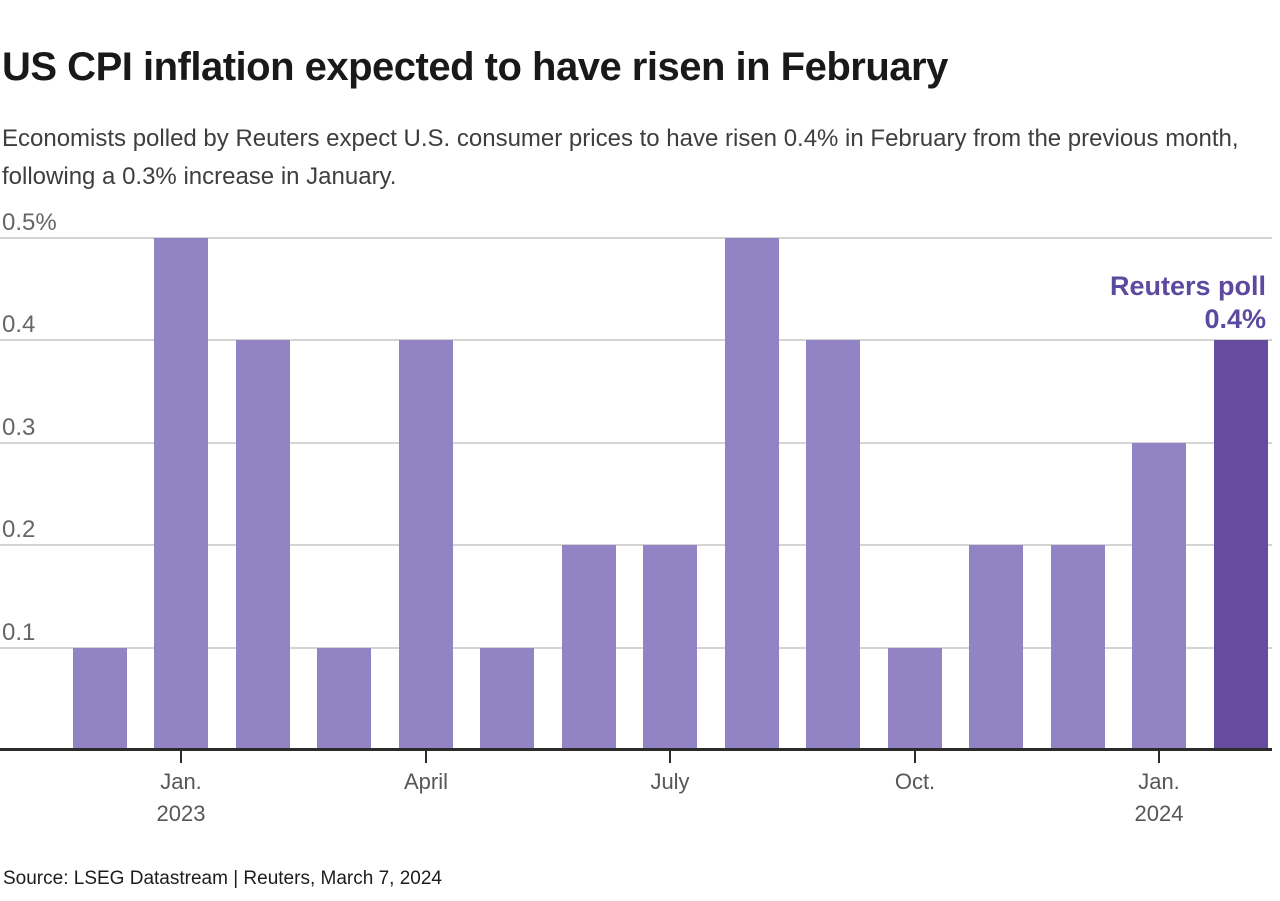 This screenshot has width=1280, height=901. Describe the element at coordinates (100, 699) in the screenshot. I see `bar-dec-2022` at that location.